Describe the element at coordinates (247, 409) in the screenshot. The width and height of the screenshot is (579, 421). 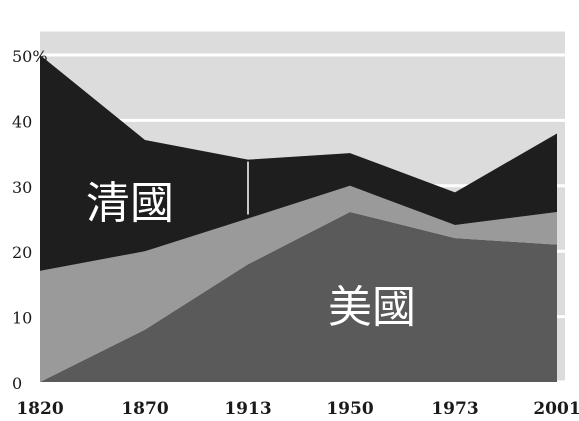
I see `x-tick-label: 1913` at that location.